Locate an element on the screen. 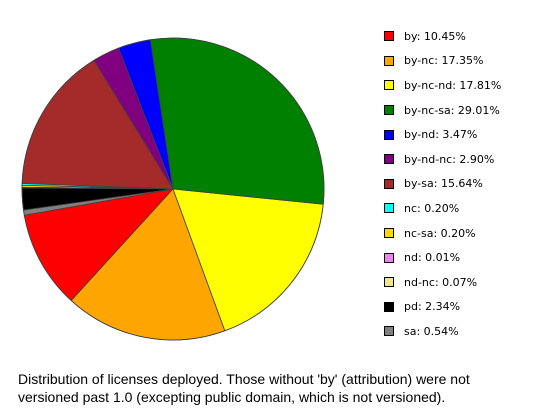 This screenshot has width=536, height=418. legend-item-by-sa: by-sa: 15.64% is located at coordinates (442, 184).